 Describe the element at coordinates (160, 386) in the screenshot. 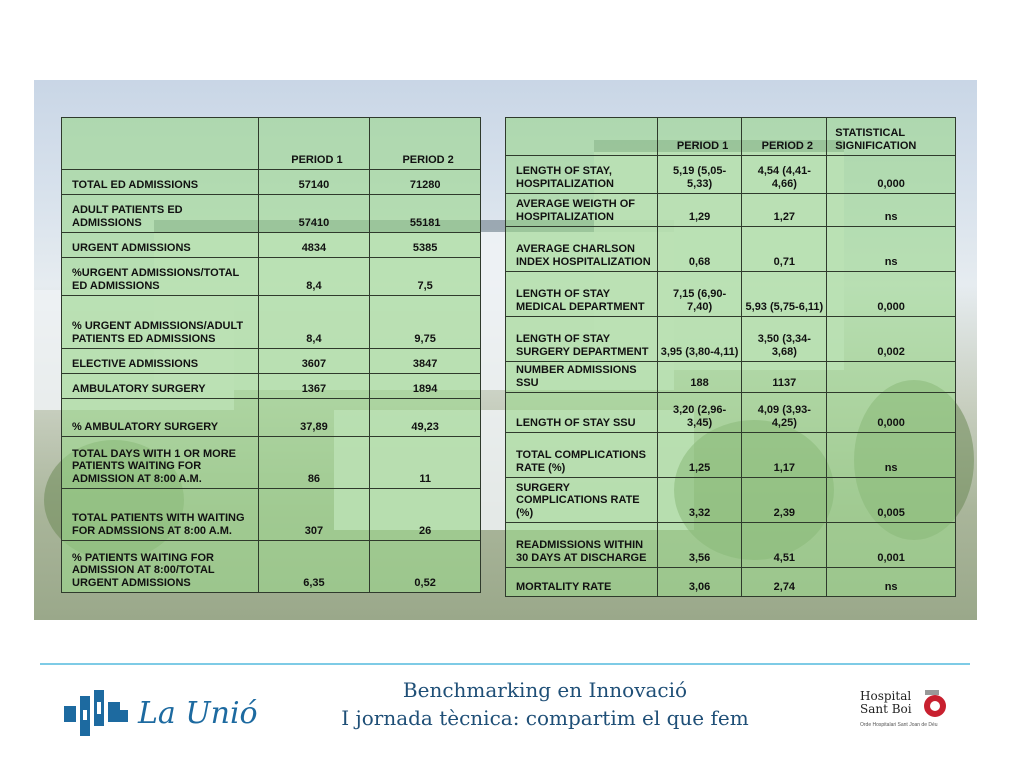

I see `row-label: AMBULATORY SURGERY` at that location.